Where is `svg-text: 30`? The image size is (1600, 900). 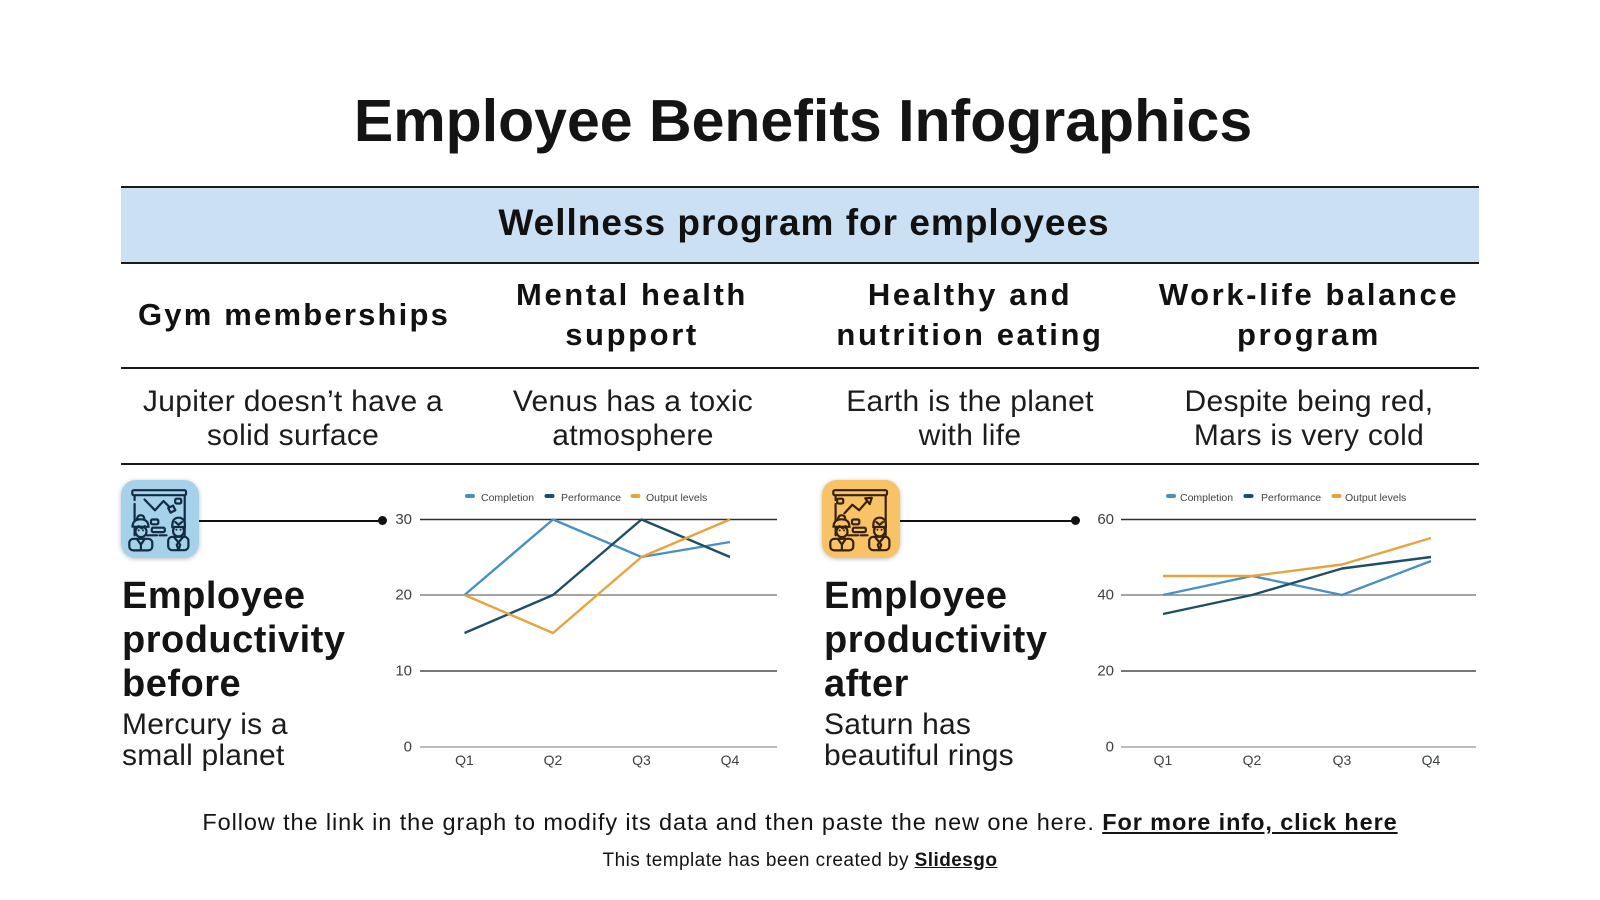 svg-text: 30 is located at coordinates (403, 519).